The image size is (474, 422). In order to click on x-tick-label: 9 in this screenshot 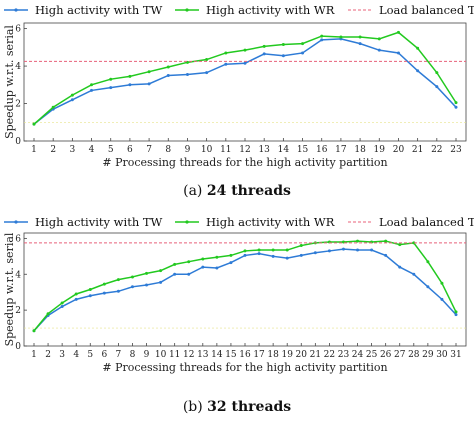, I will do `click(188, 150)`.